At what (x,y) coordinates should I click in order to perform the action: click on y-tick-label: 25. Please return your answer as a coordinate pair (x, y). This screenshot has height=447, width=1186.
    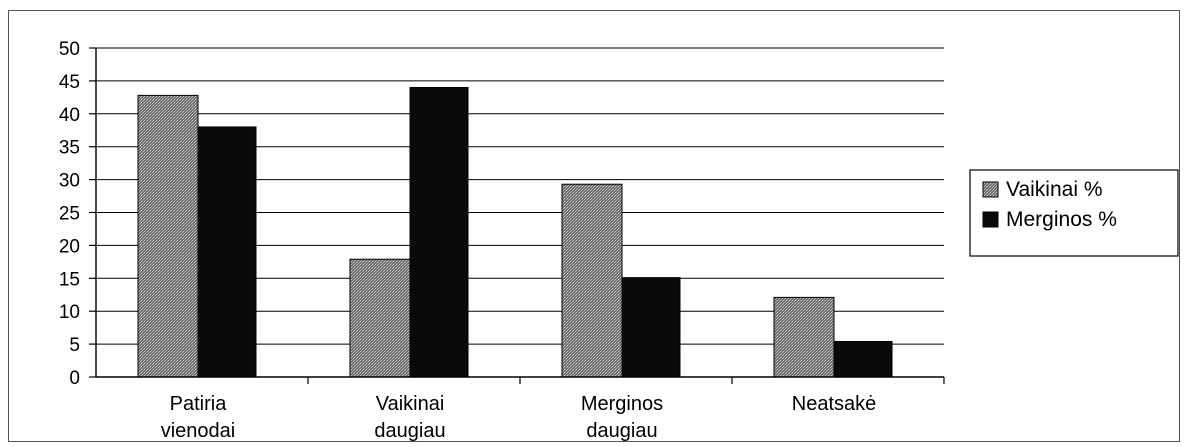
    Looking at the image, I should click on (69, 214).